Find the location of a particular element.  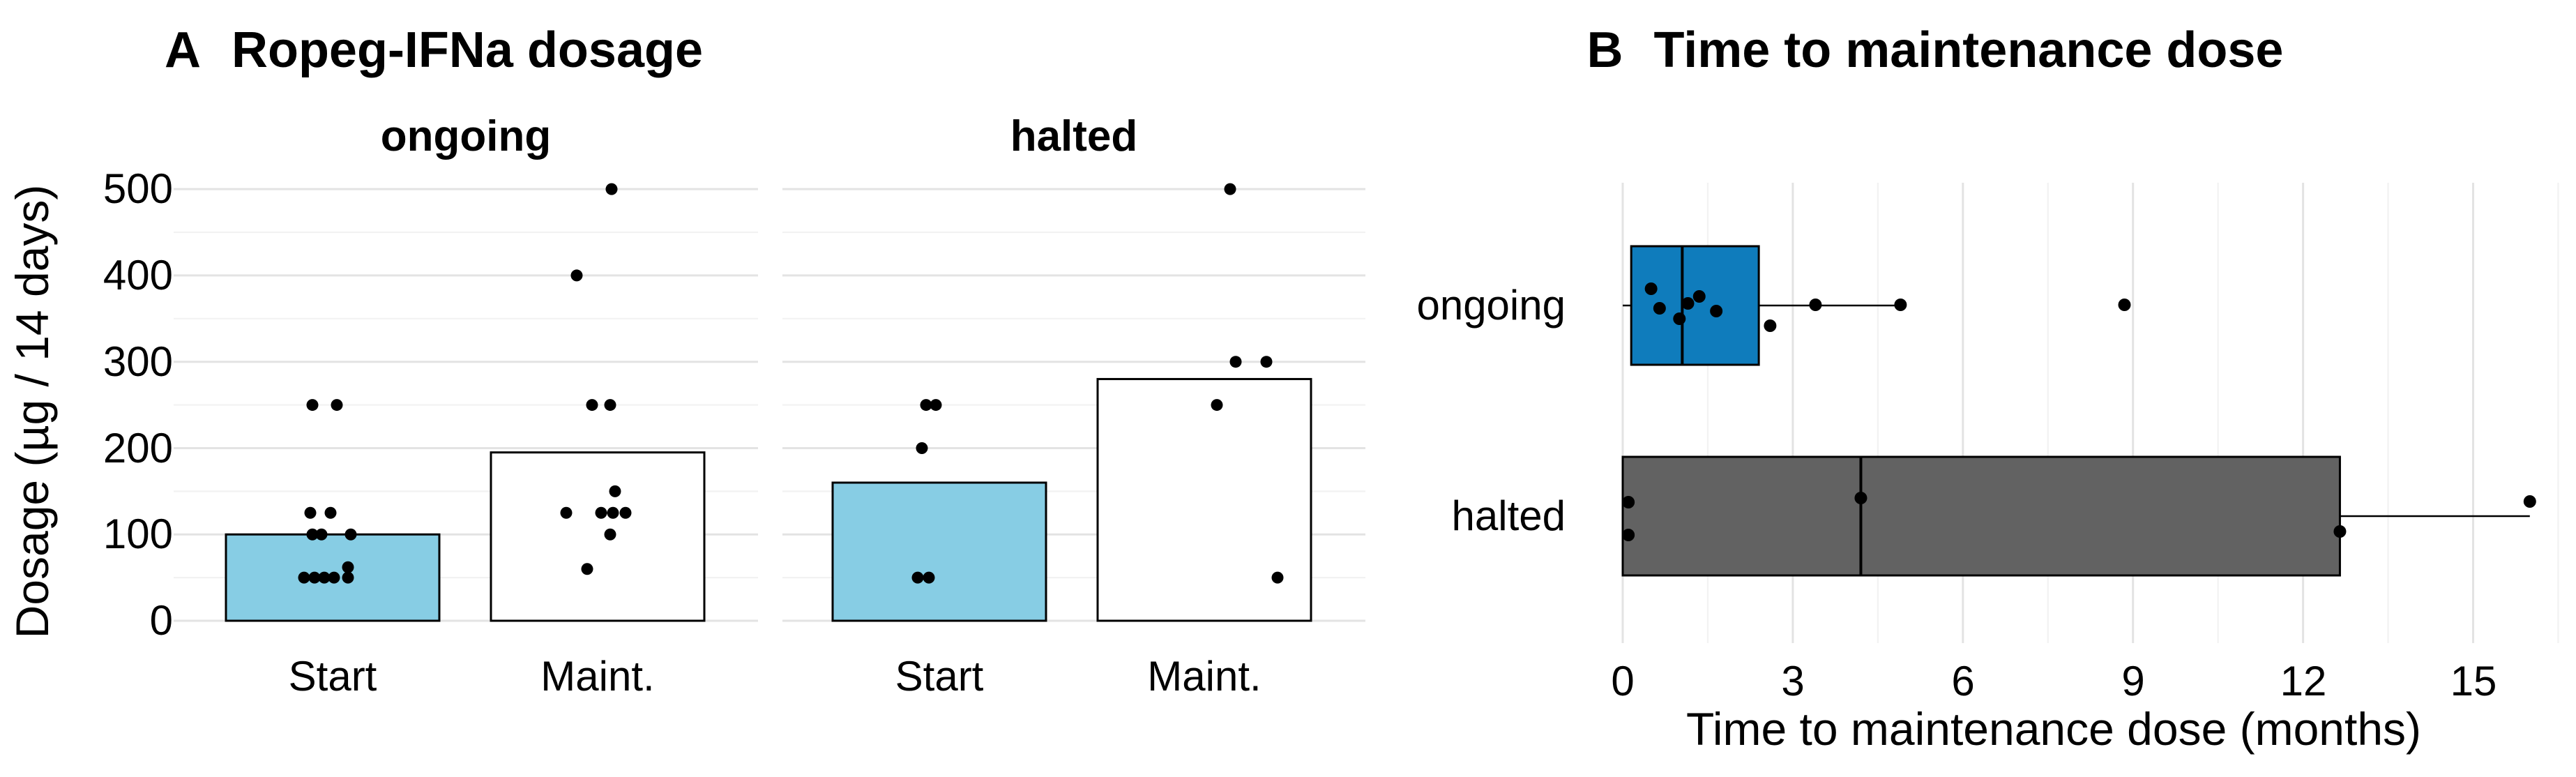

y-axis-title: Dosage (µg / 14 days) is located at coordinates (32, 411).